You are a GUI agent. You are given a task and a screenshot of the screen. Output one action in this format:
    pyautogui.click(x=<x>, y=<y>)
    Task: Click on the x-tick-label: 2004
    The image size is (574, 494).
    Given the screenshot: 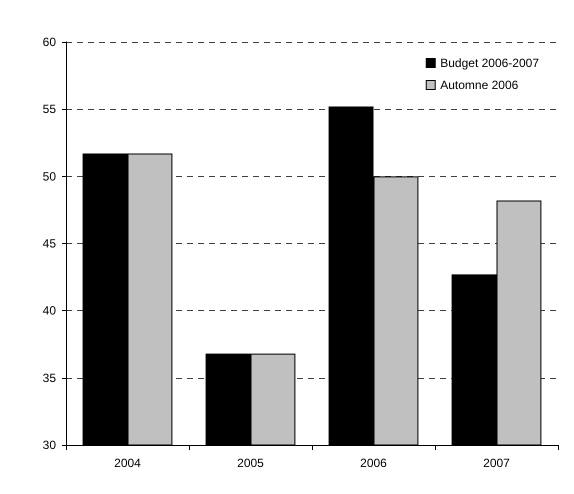 What is the action you would take?
    pyautogui.click(x=128, y=463)
    